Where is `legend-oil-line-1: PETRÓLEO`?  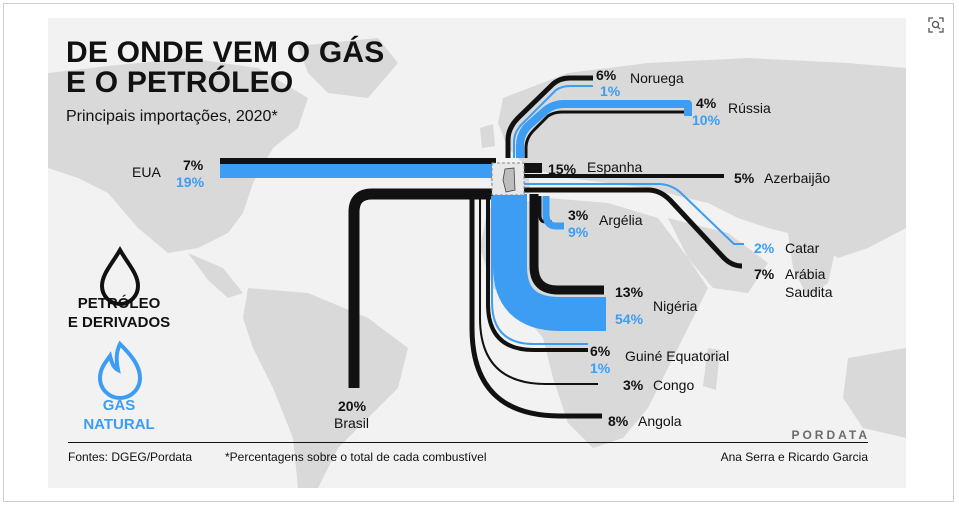
legend-oil-line-1: PETRÓLEO is located at coordinates (119, 303).